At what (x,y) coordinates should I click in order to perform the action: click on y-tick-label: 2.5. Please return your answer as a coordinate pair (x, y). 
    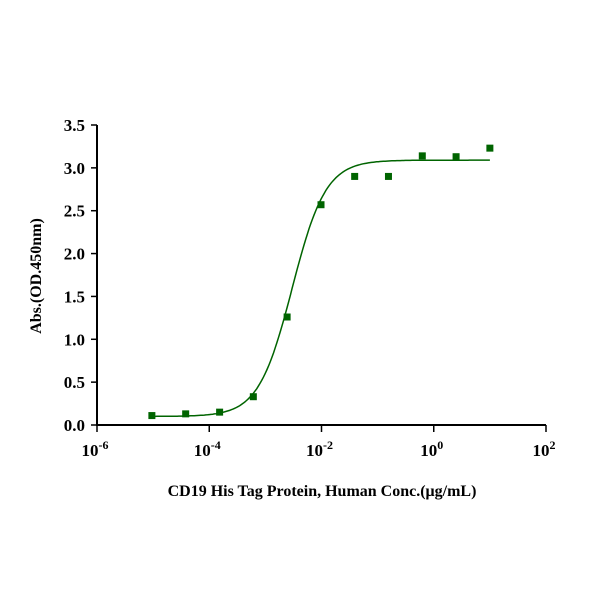
    Looking at the image, I should click on (74, 211).